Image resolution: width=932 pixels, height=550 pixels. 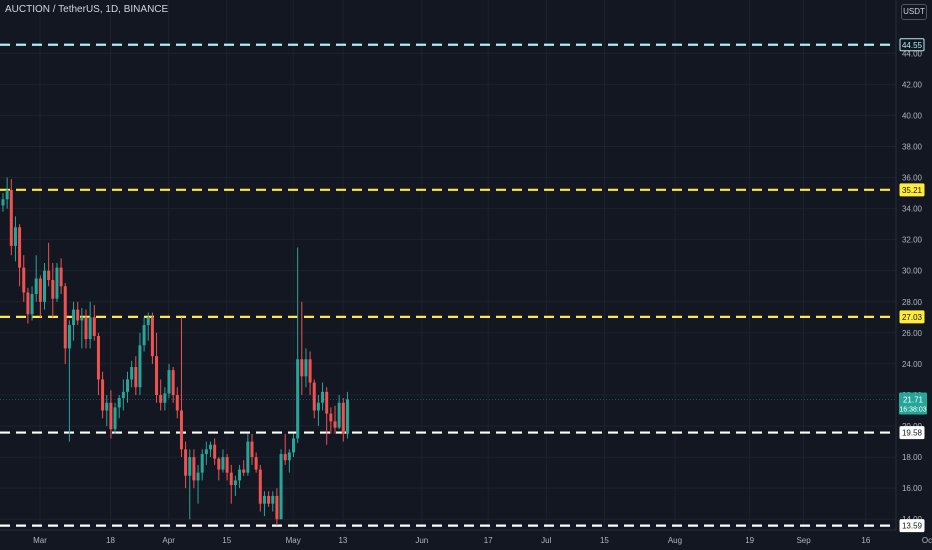 What do you see at coordinates (912, 209) in the screenshot?
I see `y-tick-label: 34.00` at bounding box center [912, 209].